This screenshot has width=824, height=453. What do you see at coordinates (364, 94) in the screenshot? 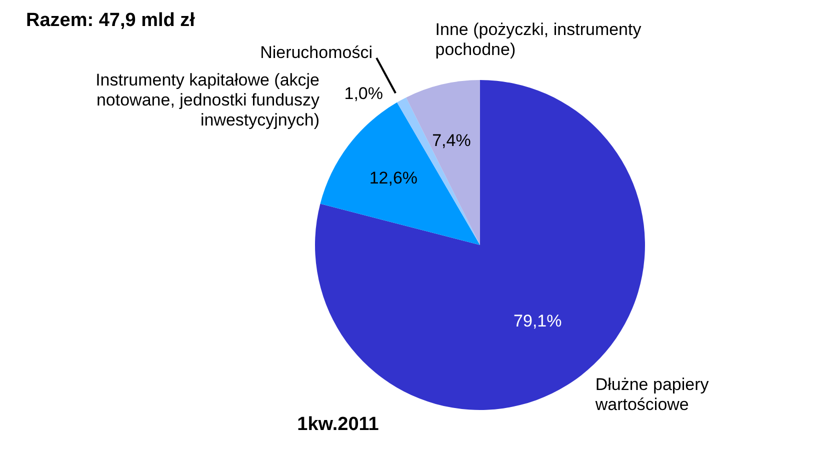
I see `data-label: 1,0%` at bounding box center [364, 94].